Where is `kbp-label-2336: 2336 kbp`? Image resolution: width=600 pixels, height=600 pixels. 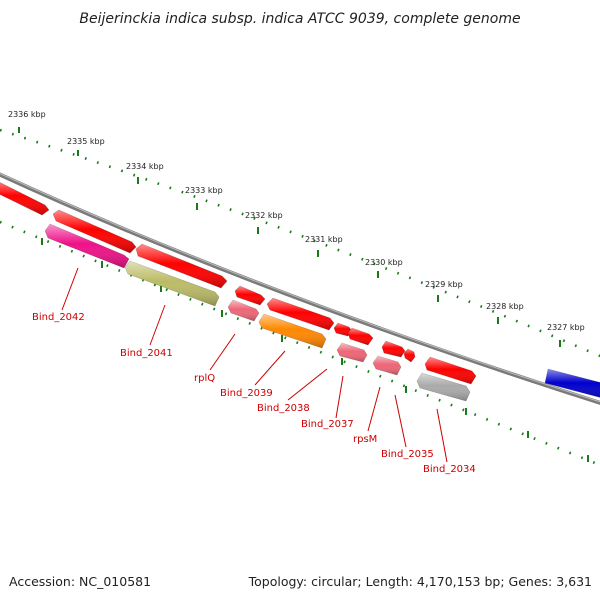
kbp-label-2336: 2336 kbp is located at coordinates (27, 114).